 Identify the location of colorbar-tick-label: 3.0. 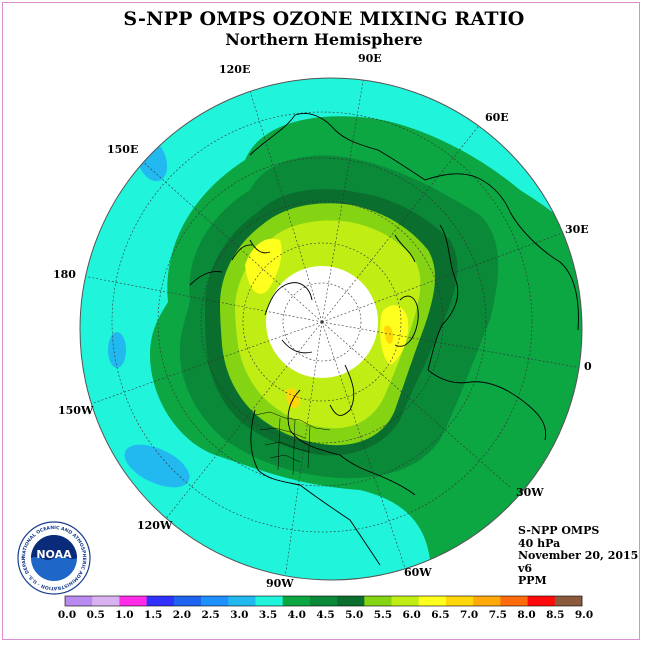
(239, 615).